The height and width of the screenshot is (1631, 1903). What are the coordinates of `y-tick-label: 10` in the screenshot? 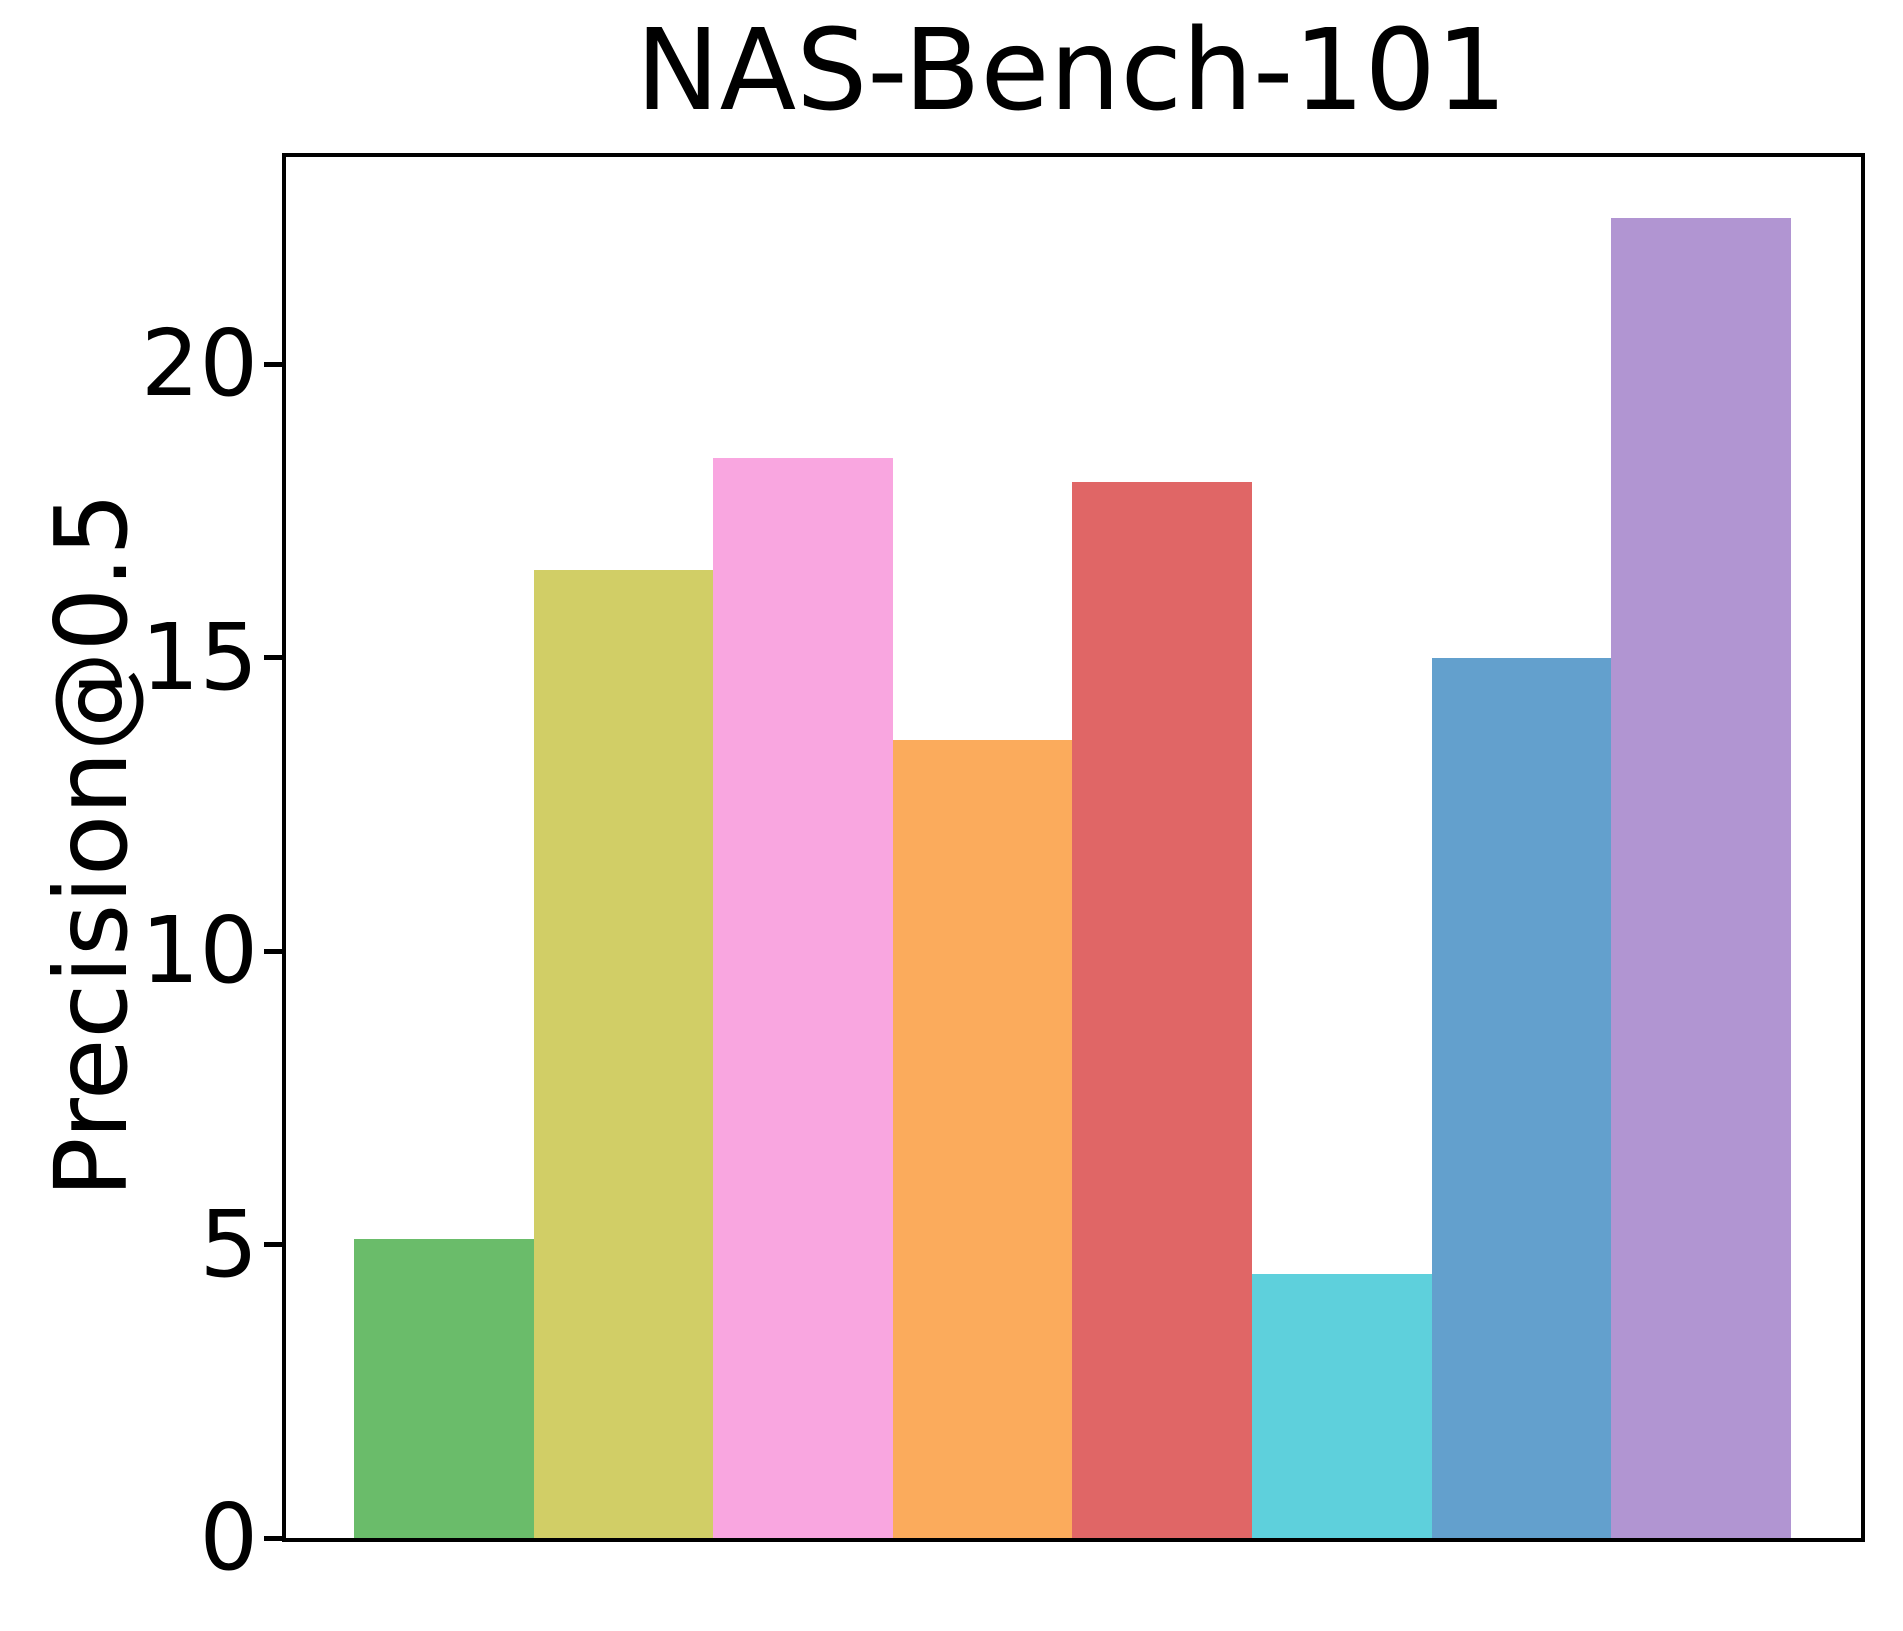 It's located at (199, 951).